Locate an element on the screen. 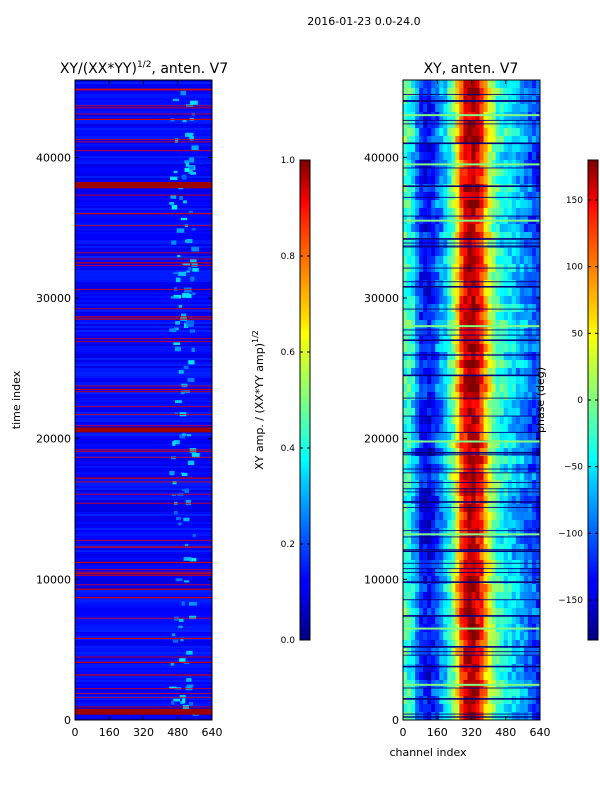 The height and width of the screenshot is (800, 600). y-tick-label: 30000 is located at coordinates (381, 298).